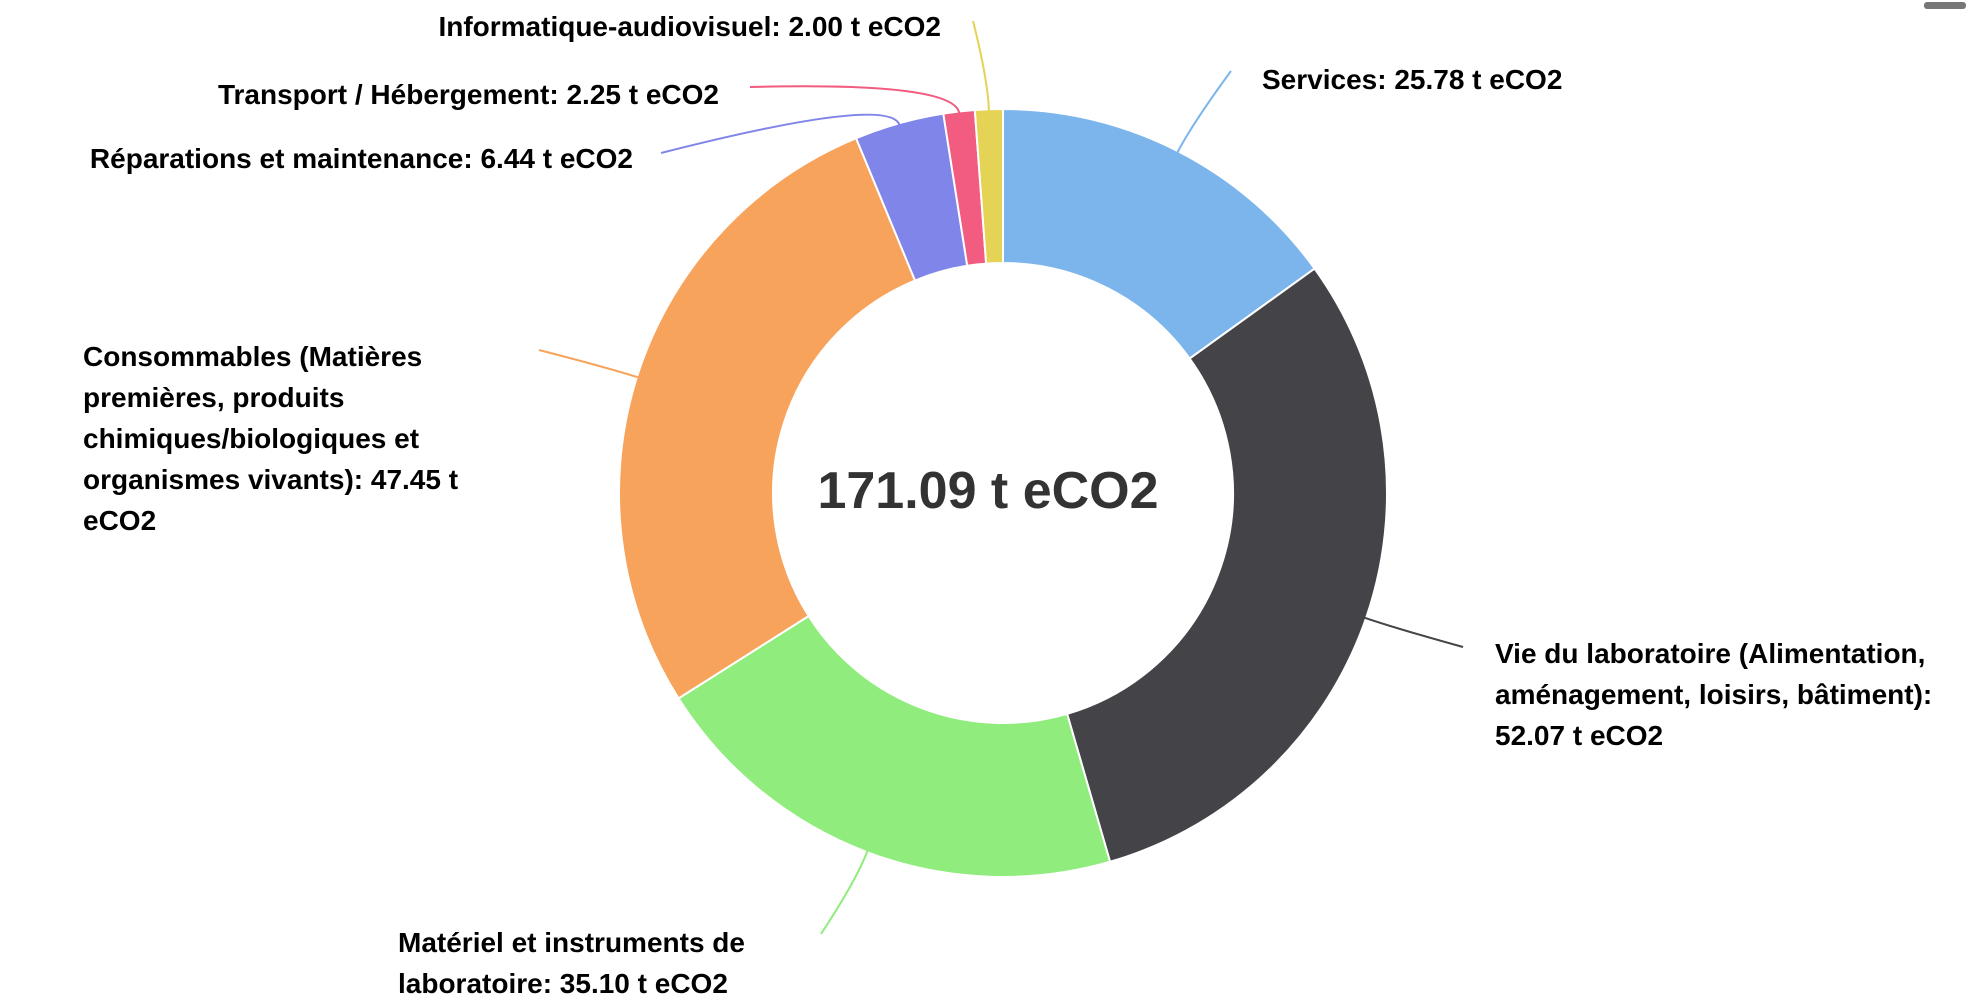 This screenshot has height=998, width=1966. Describe the element at coordinates (987, 491) in the screenshot. I see `center-label: 171.09 t eCO2` at that location.